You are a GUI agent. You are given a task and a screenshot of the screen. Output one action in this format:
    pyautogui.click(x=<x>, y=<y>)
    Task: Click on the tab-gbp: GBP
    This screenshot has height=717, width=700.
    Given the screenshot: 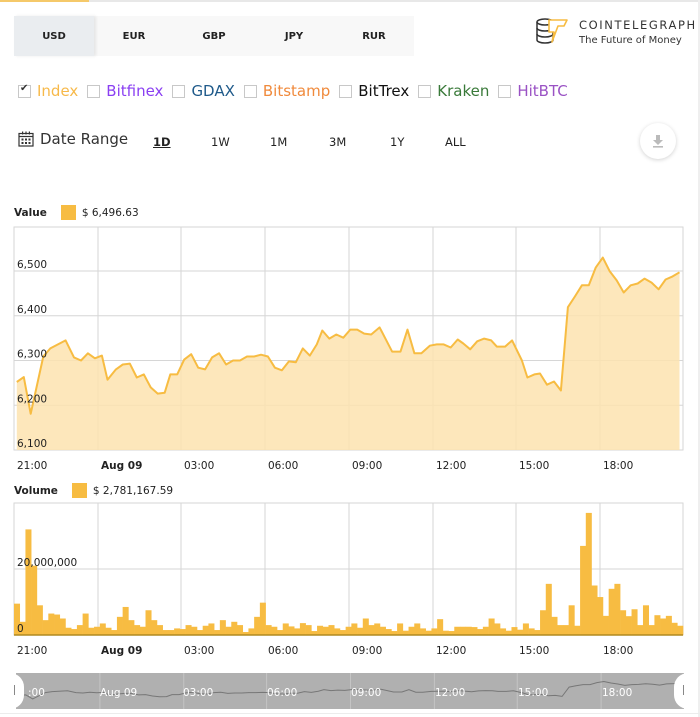 What is the action you would take?
    pyautogui.click(x=214, y=36)
    